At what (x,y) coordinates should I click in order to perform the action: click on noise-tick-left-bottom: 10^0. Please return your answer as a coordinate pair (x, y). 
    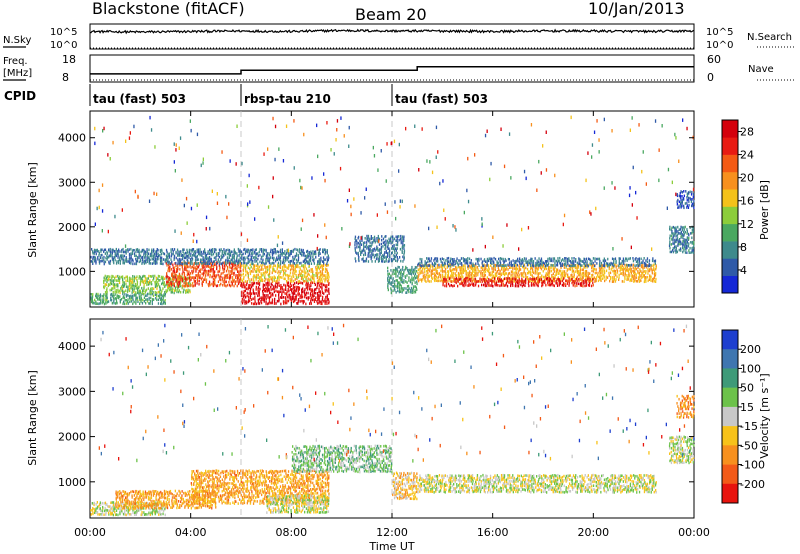
    Looking at the image, I should click on (63, 45).